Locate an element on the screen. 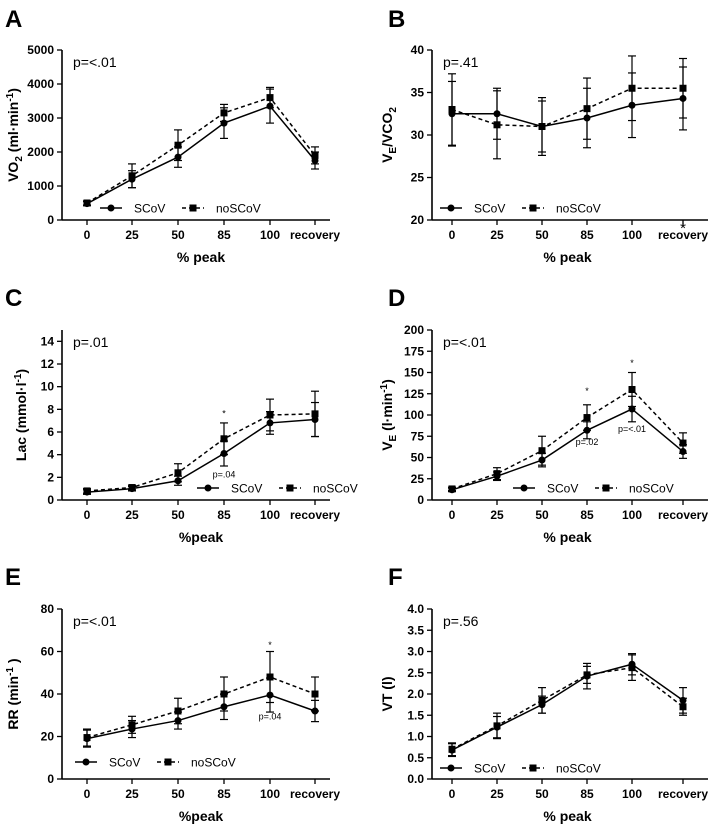 The height and width of the screenshot is (827, 708). annotation: p=.02 is located at coordinates (587, 442).